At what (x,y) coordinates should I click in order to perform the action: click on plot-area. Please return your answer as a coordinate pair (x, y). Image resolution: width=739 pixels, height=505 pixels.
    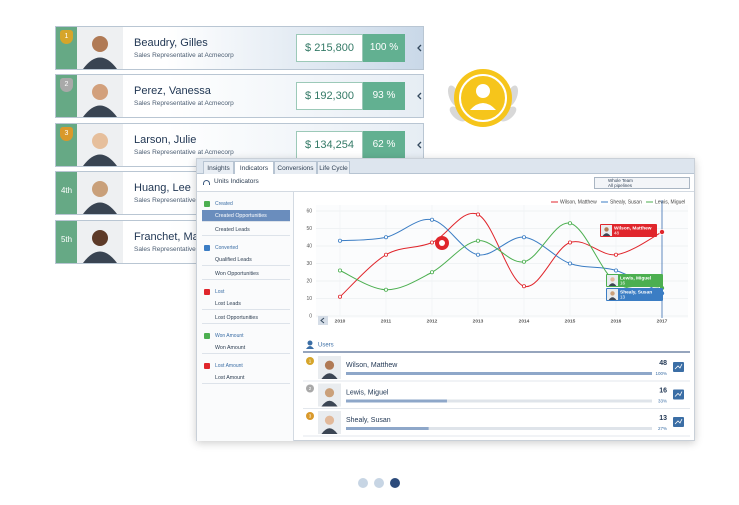
    Looking at the image, I should click on (502, 261).